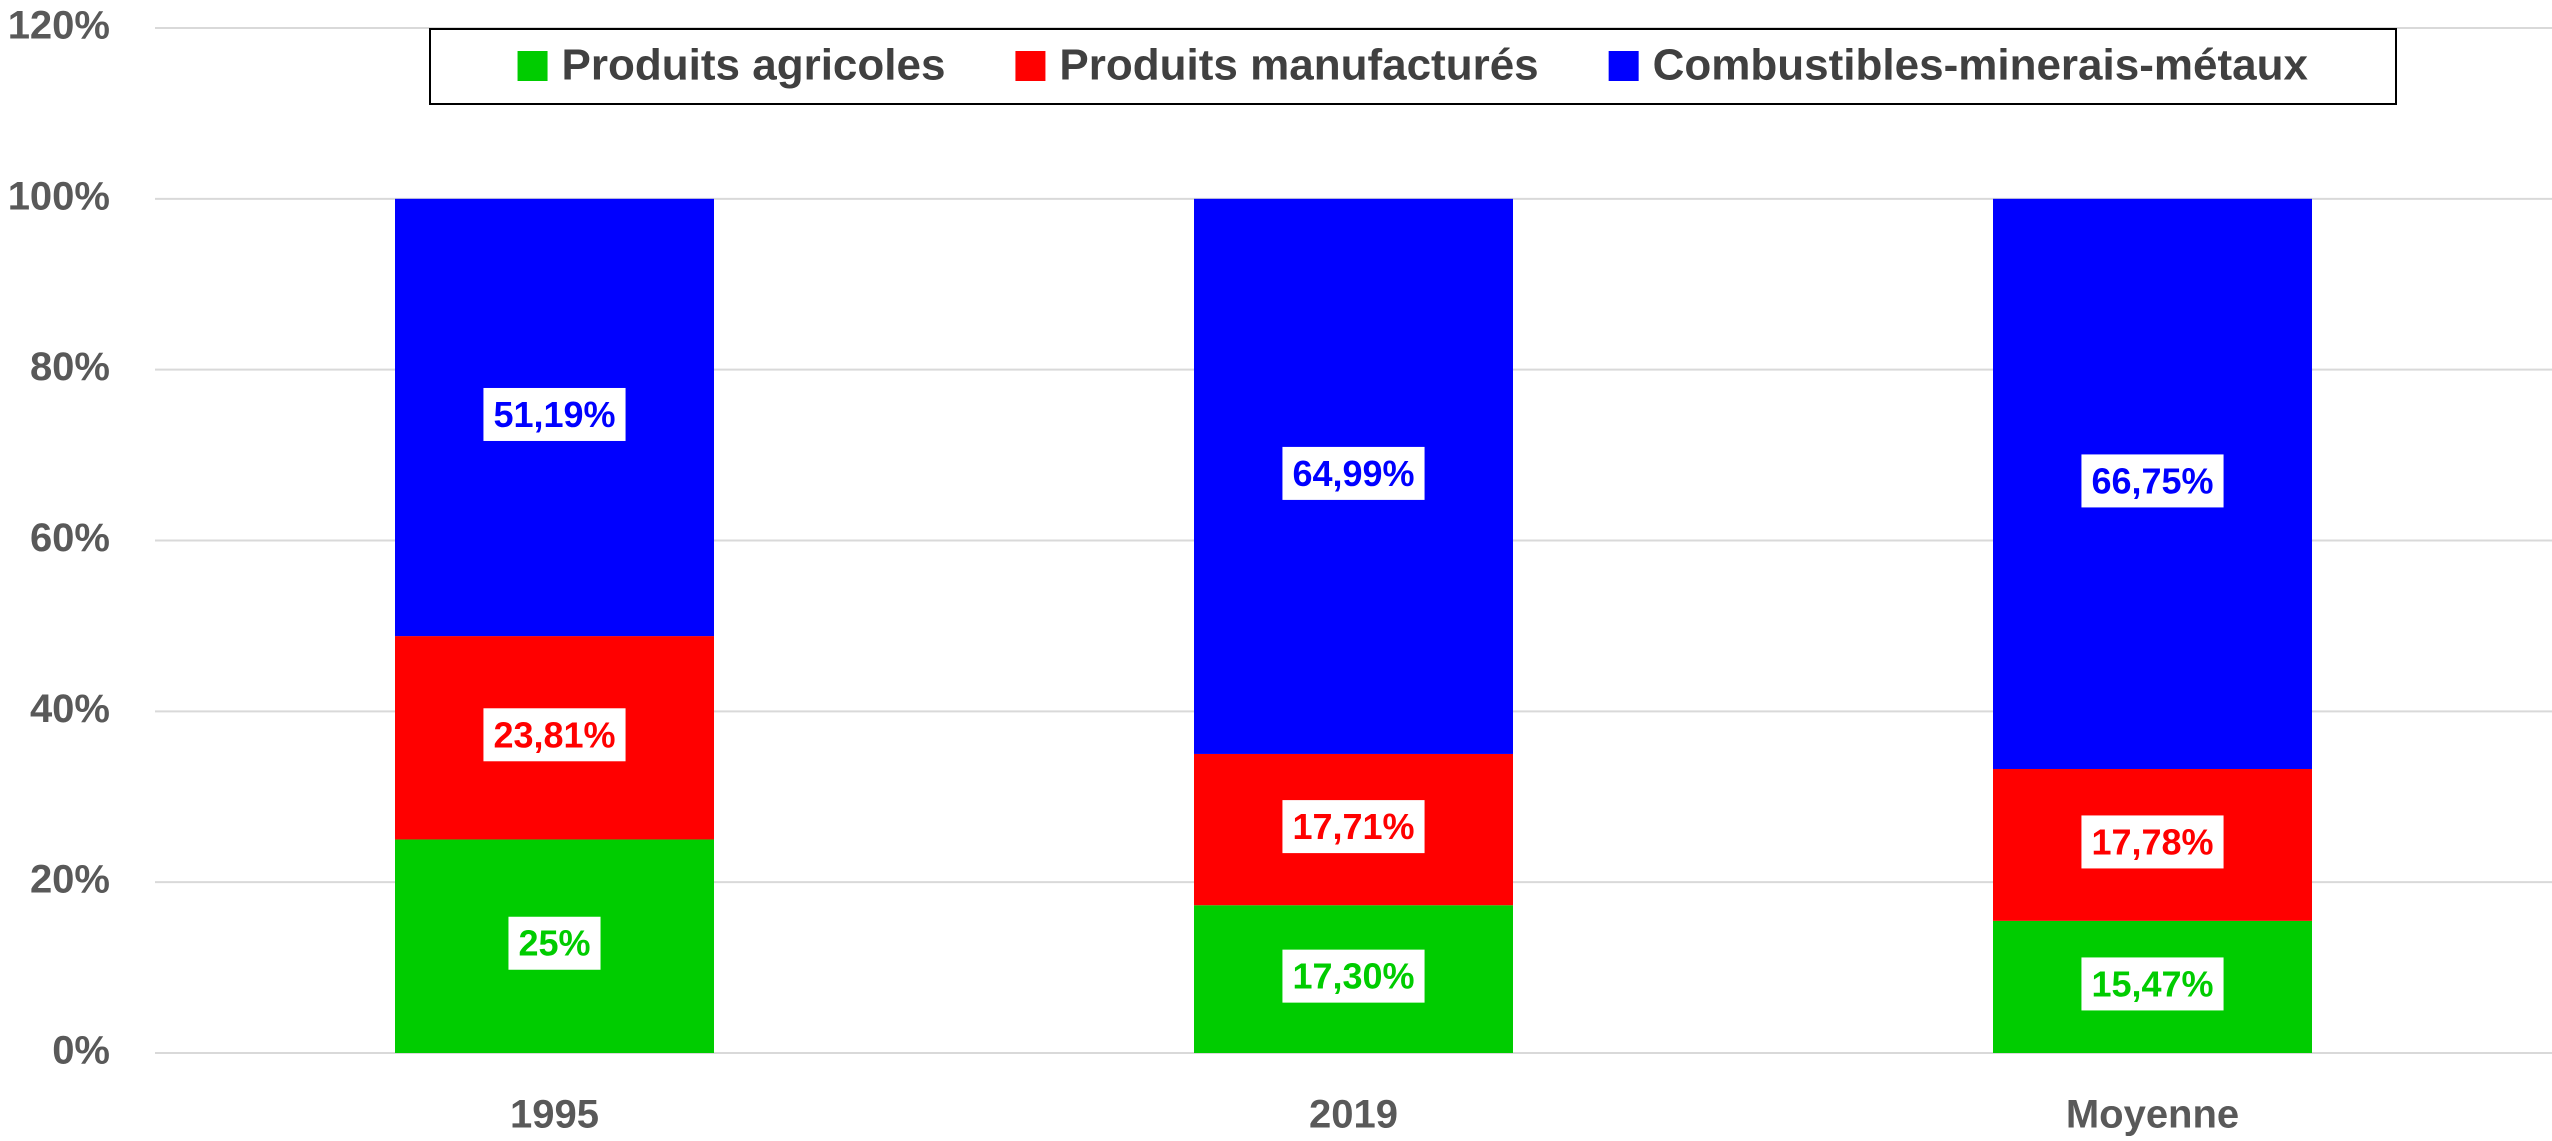 Image resolution: width=2552 pixels, height=1141 pixels. What do you see at coordinates (70, 538) in the screenshot?
I see `y-tick-label: 60%` at bounding box center [70, 538].